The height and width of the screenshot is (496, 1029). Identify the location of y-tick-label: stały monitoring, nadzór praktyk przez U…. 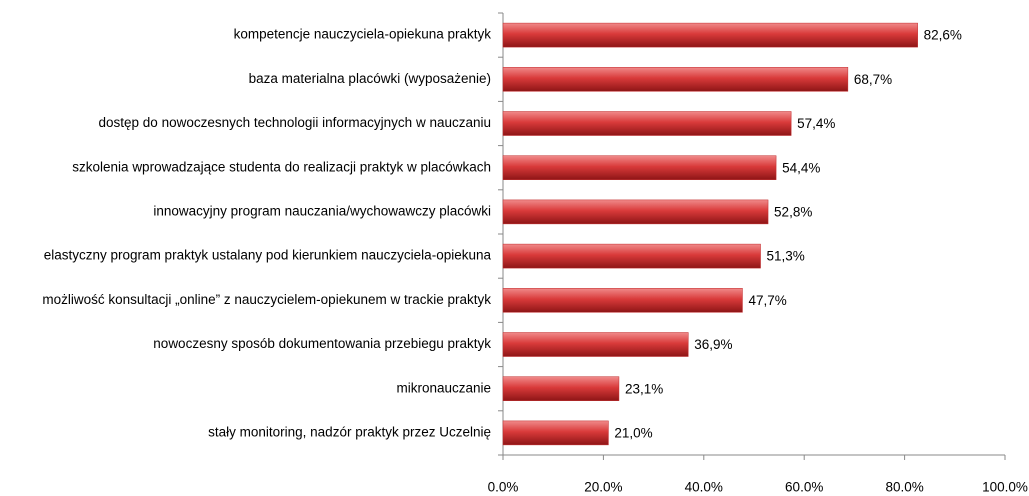
(349, 431).